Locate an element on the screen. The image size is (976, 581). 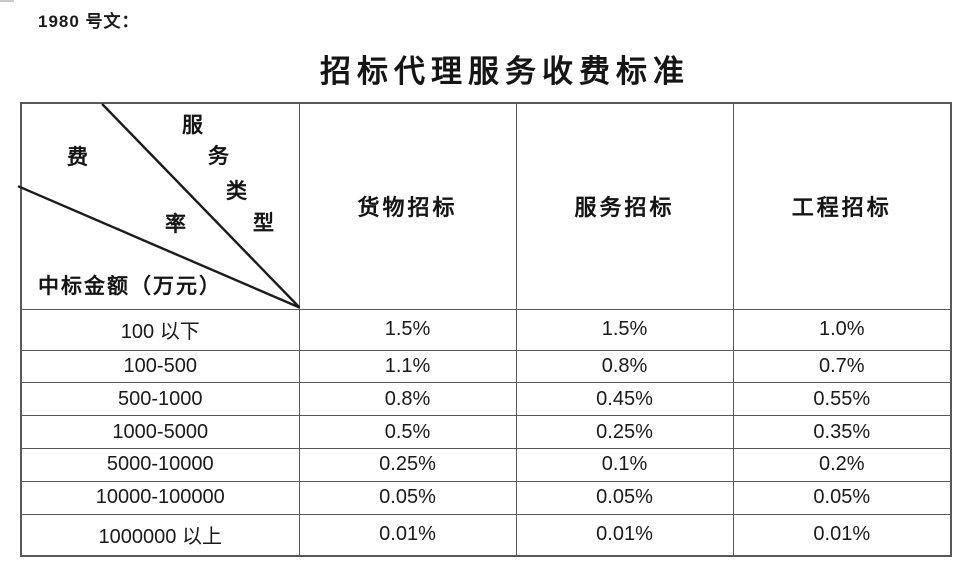
amount-range-cell: 1000-5000 is located at coordinates (160, 432).